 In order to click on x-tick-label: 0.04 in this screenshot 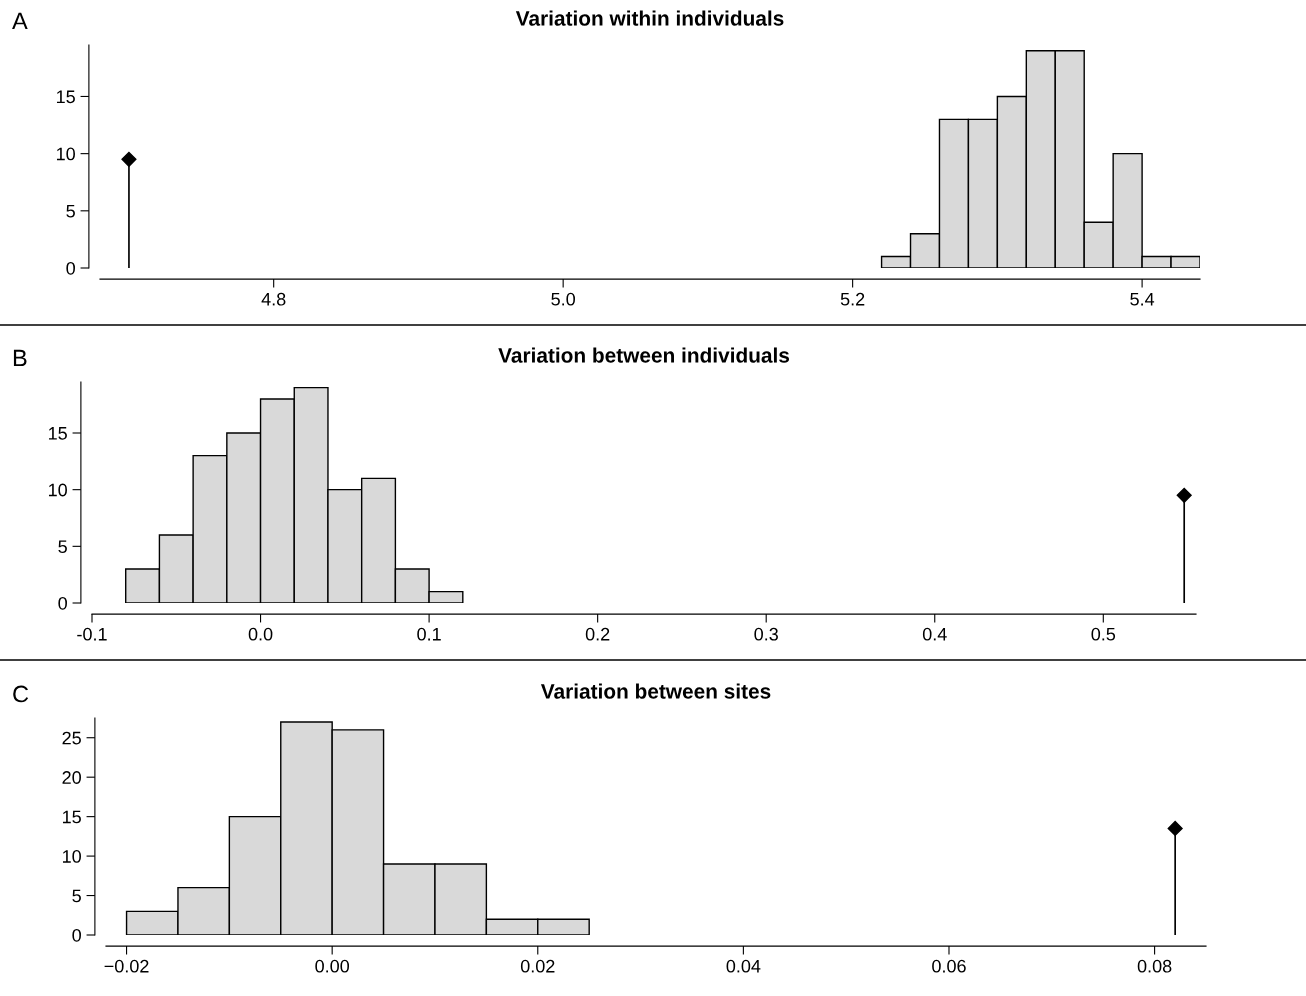, I will do `click(743, 966)`.